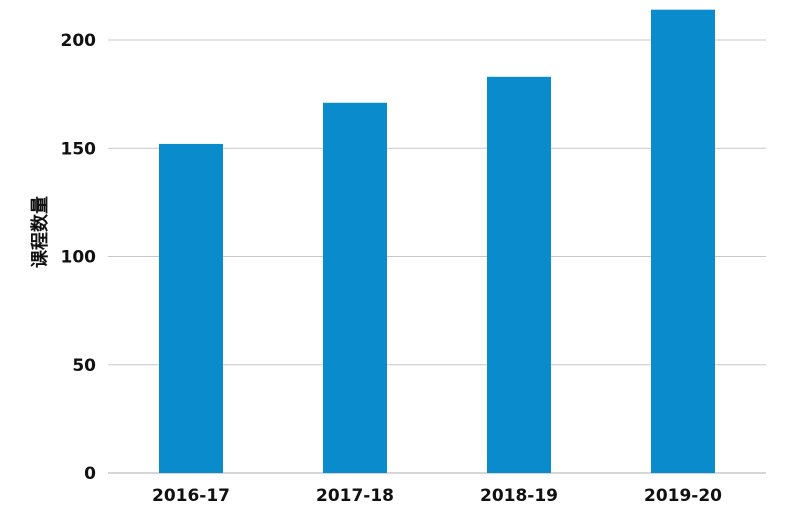 Image resolution: width=800 pixels, height=524 pixels. I want to click on y-tick-label-100: 100, so click(79, 258).